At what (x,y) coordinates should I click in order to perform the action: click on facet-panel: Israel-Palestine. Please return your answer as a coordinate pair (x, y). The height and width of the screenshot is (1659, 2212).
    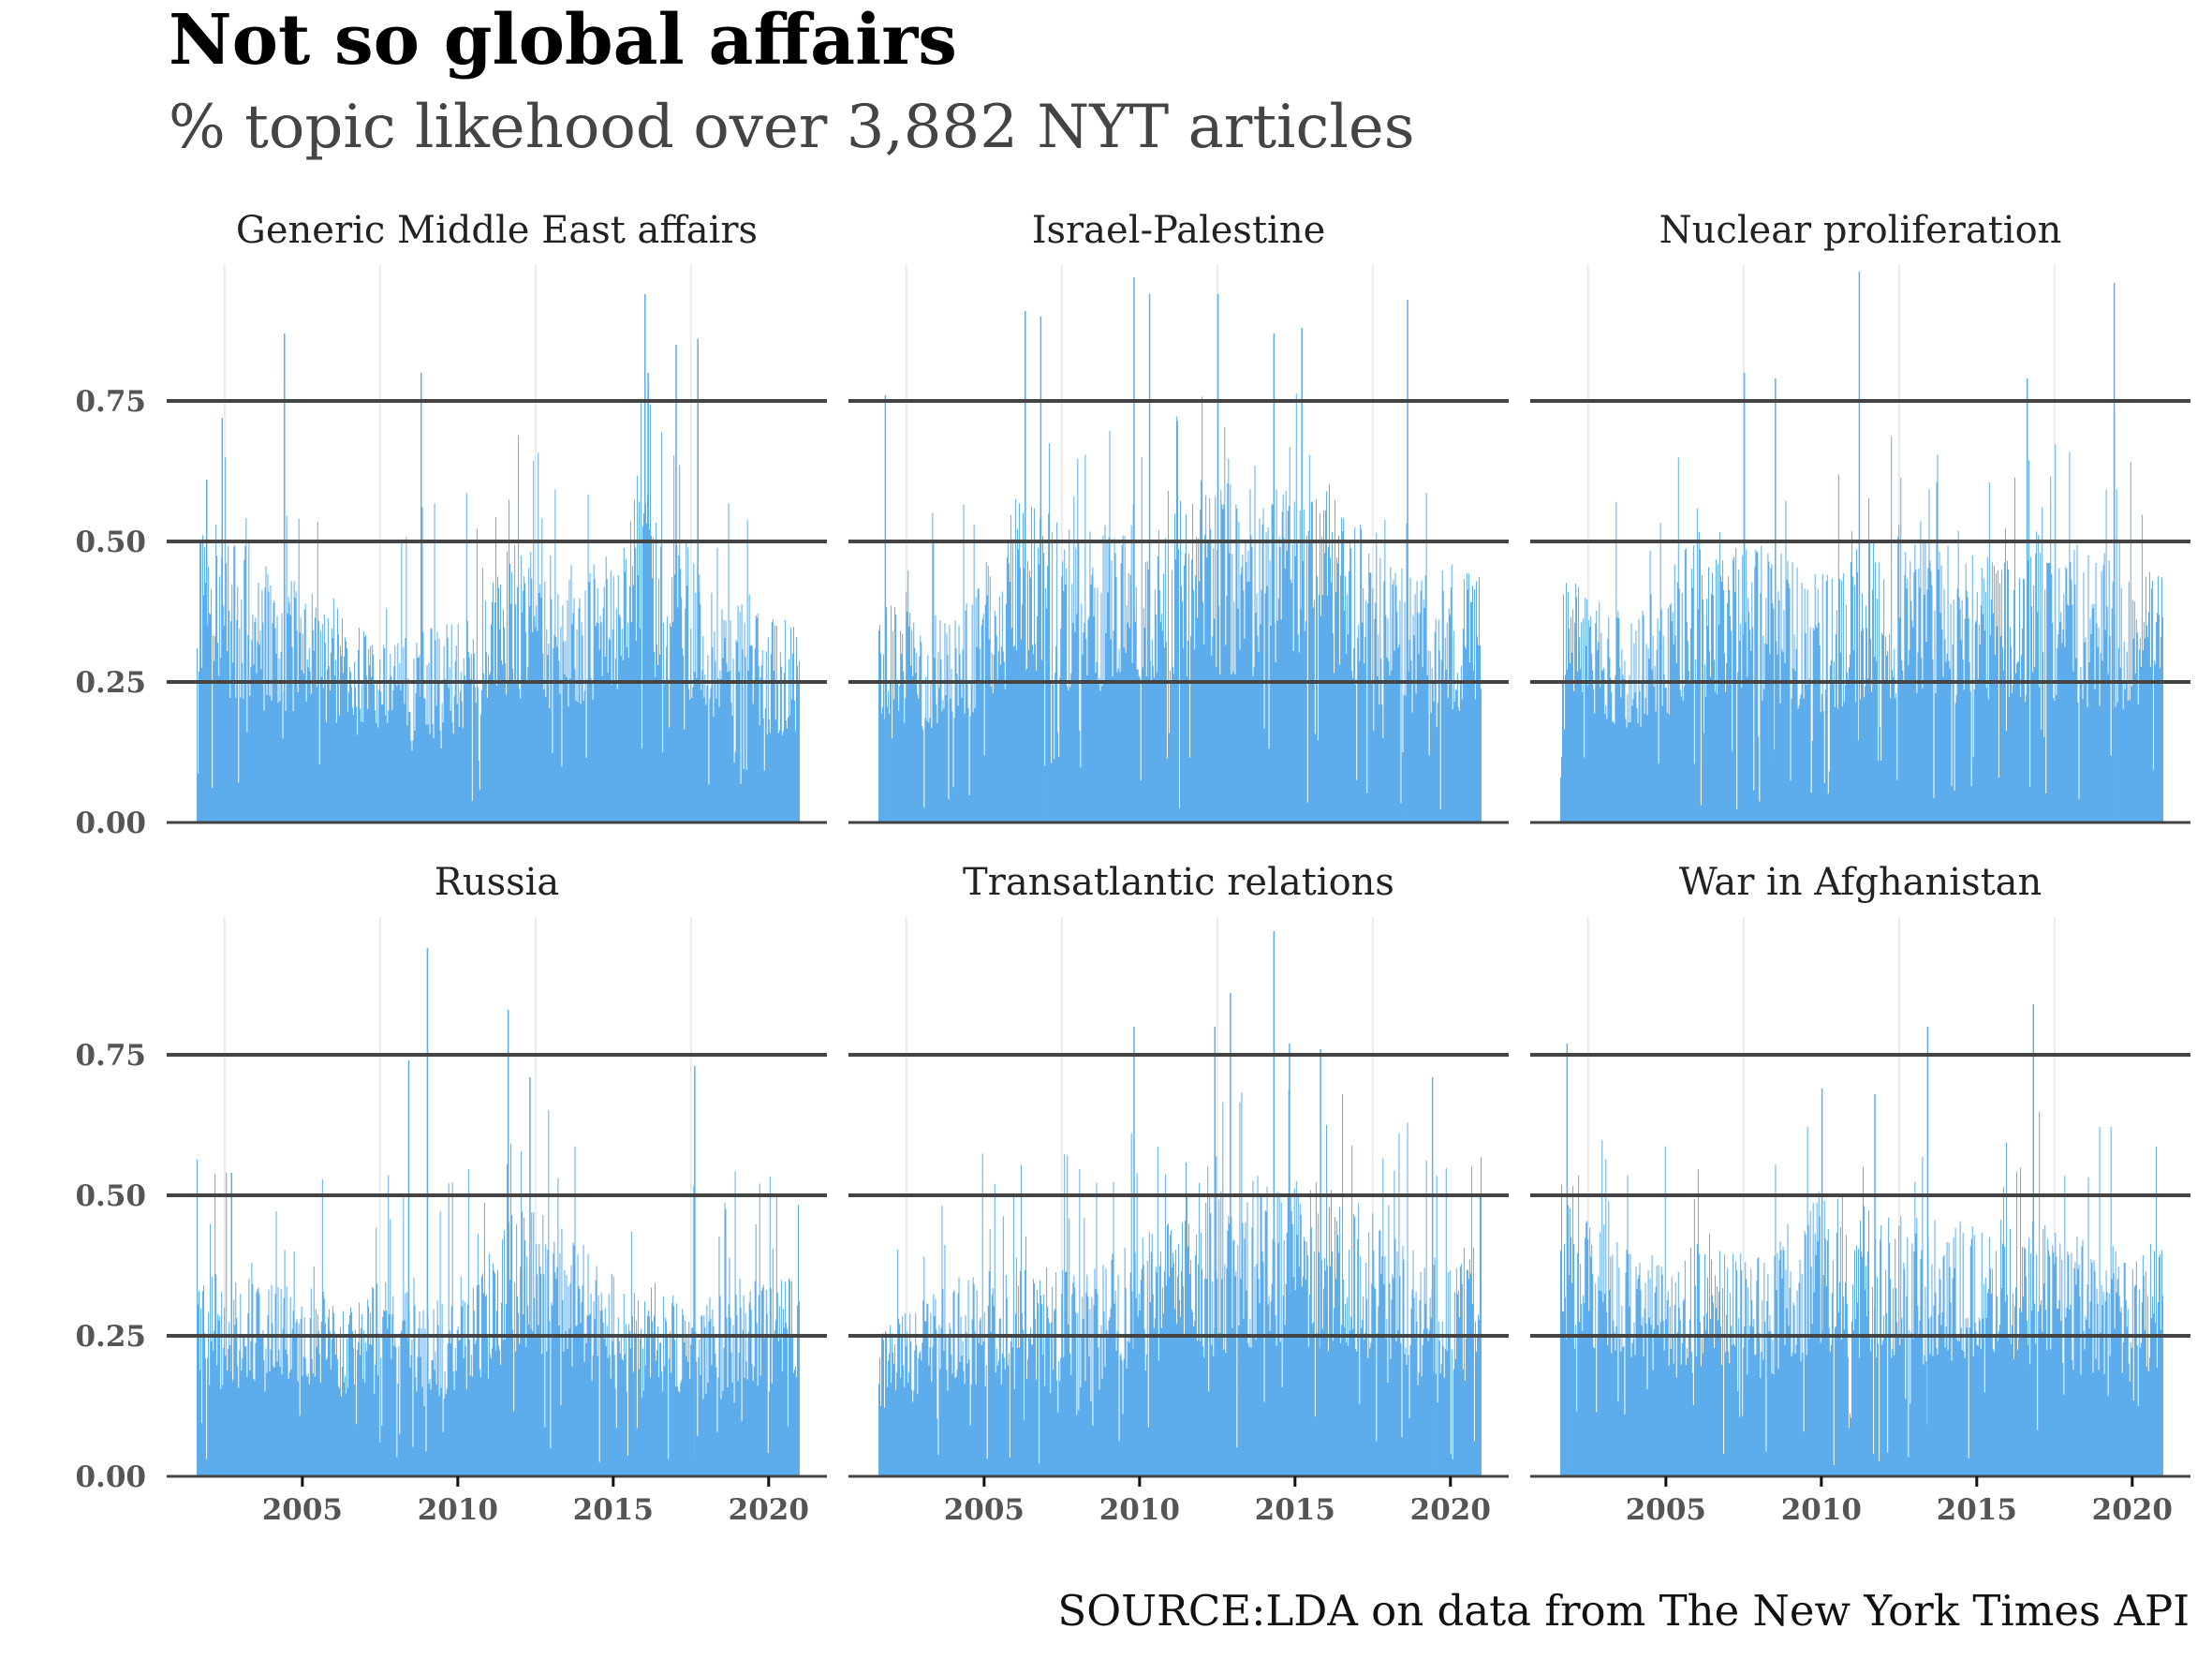
    Looking at the image, I should click on (1178, 517).